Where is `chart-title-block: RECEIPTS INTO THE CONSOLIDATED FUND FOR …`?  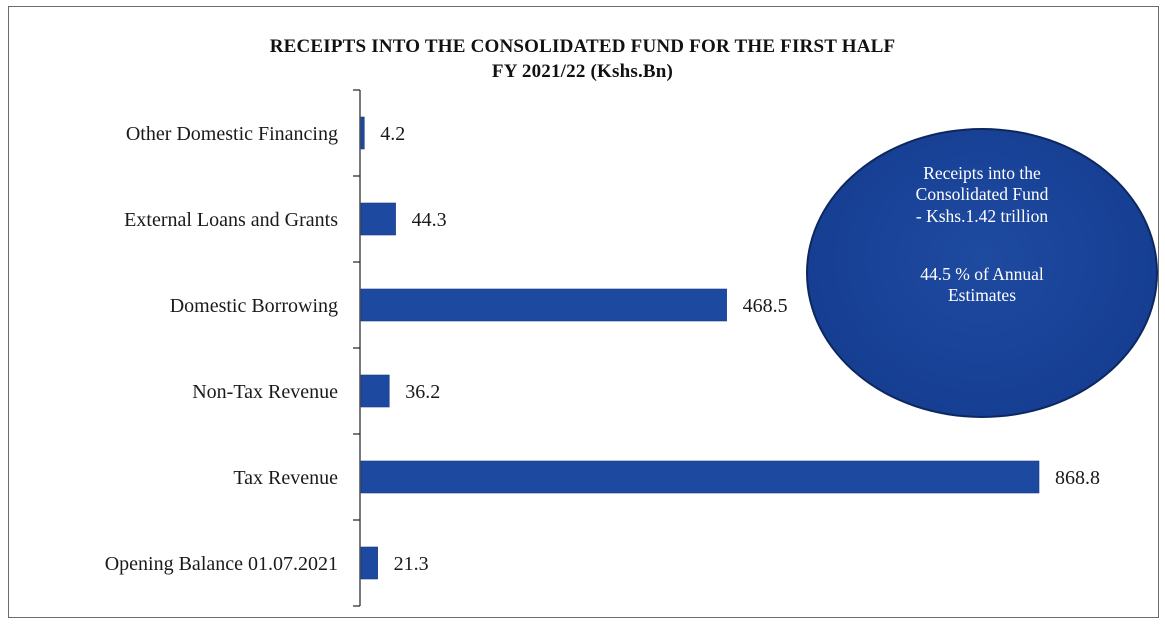
chart-title-block: RECEIPTS INTO THE CONSOLIDATED FUND FOR … is located at coordinates (582, 59).